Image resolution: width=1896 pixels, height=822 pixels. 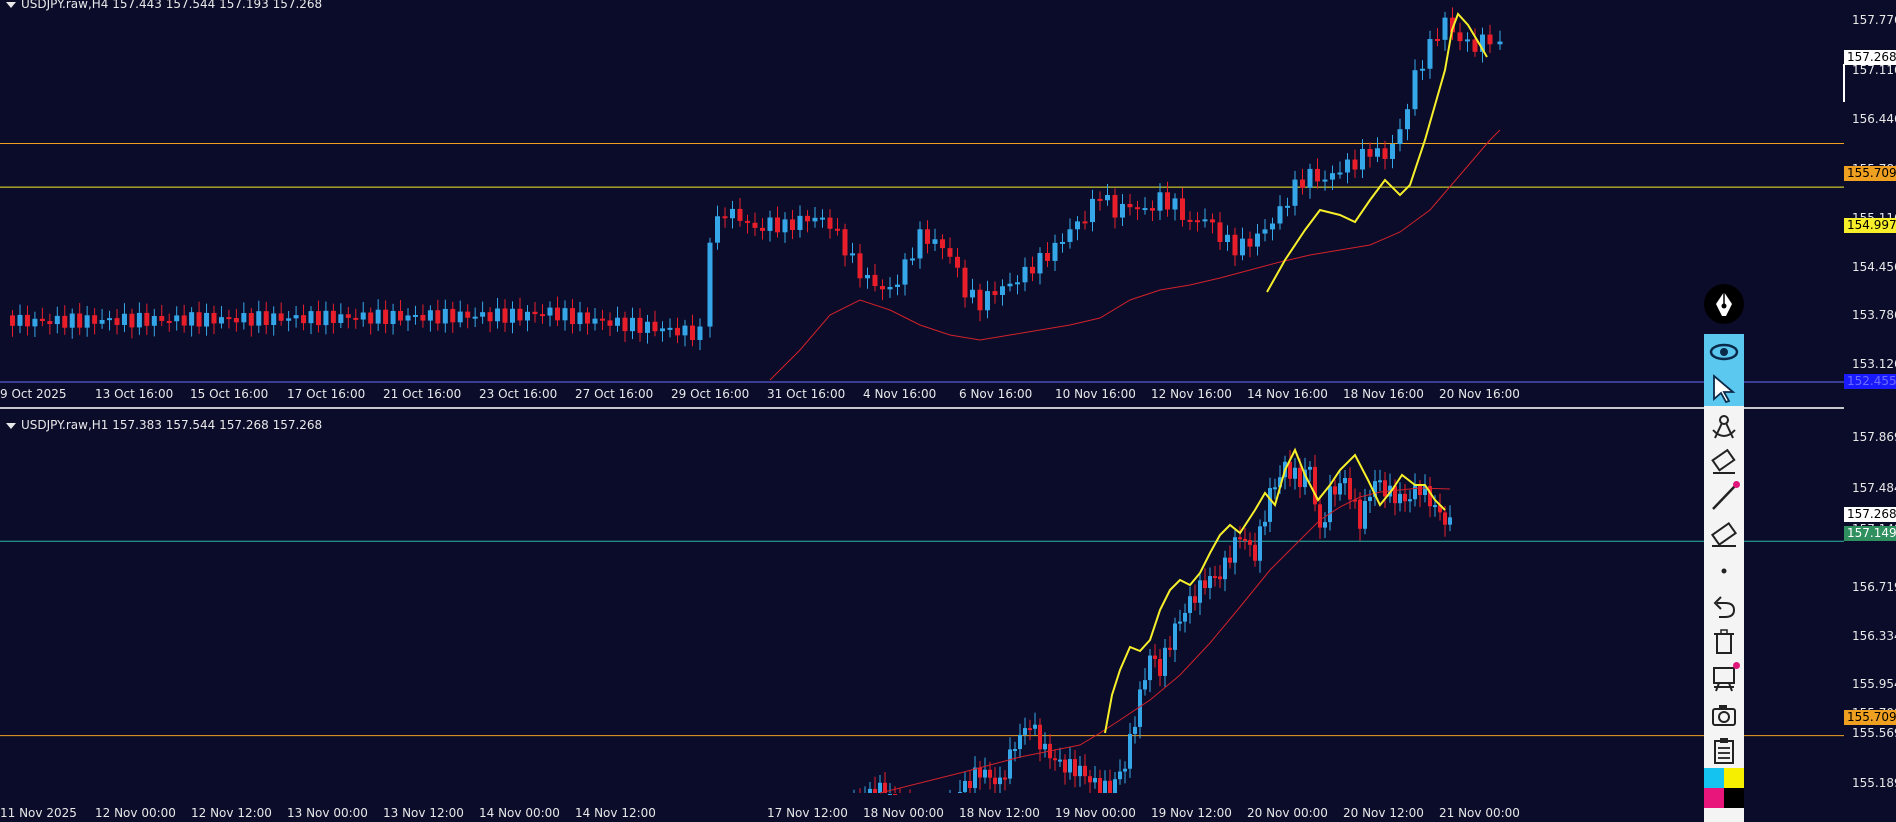 What do you see at coordinates (1724, 571) in the screenshot?
I see `dot-tool-button` at bounding box center [1724, 571].